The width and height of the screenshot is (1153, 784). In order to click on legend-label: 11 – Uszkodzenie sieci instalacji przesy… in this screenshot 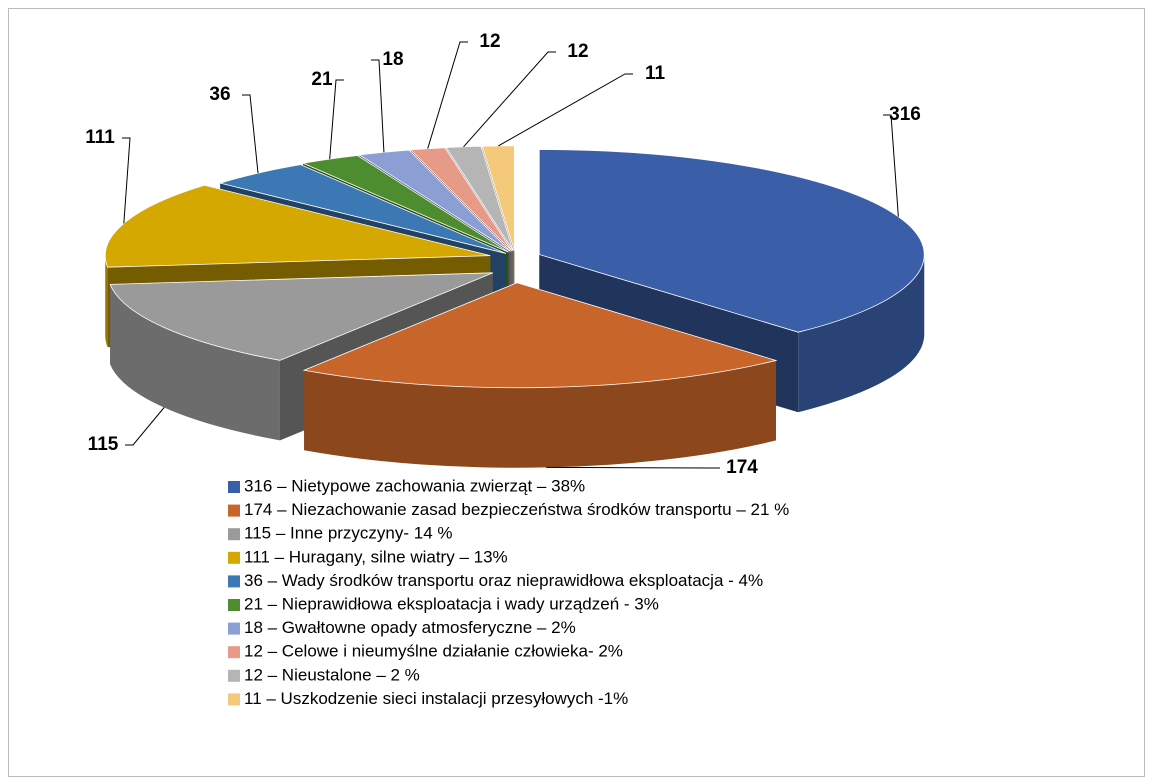, I will do `click(436, 698)`.